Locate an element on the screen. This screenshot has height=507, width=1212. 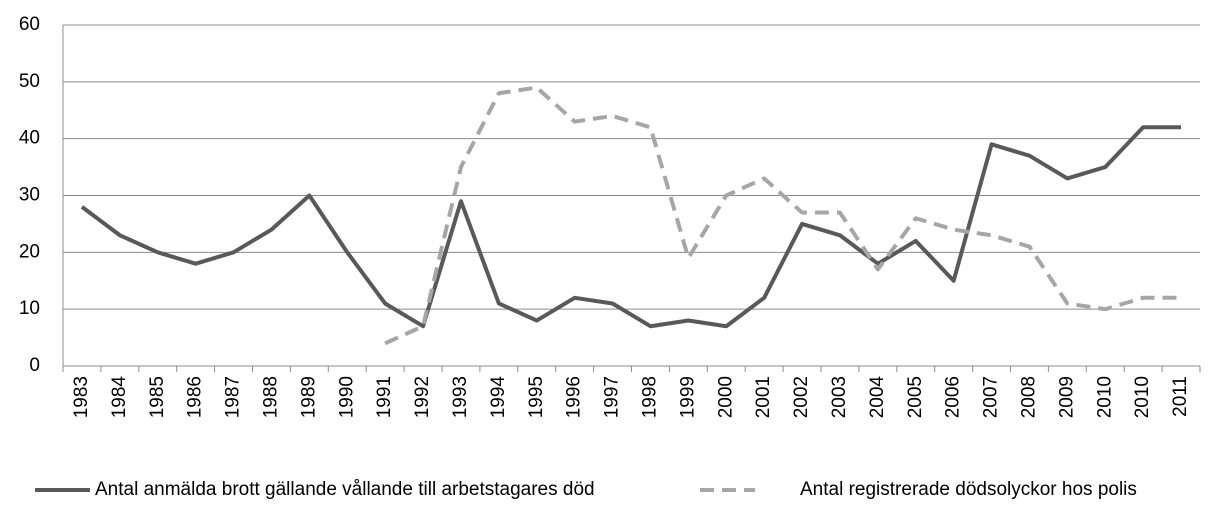
x-tick-label: 2001 is located at coordinates (763, 397).